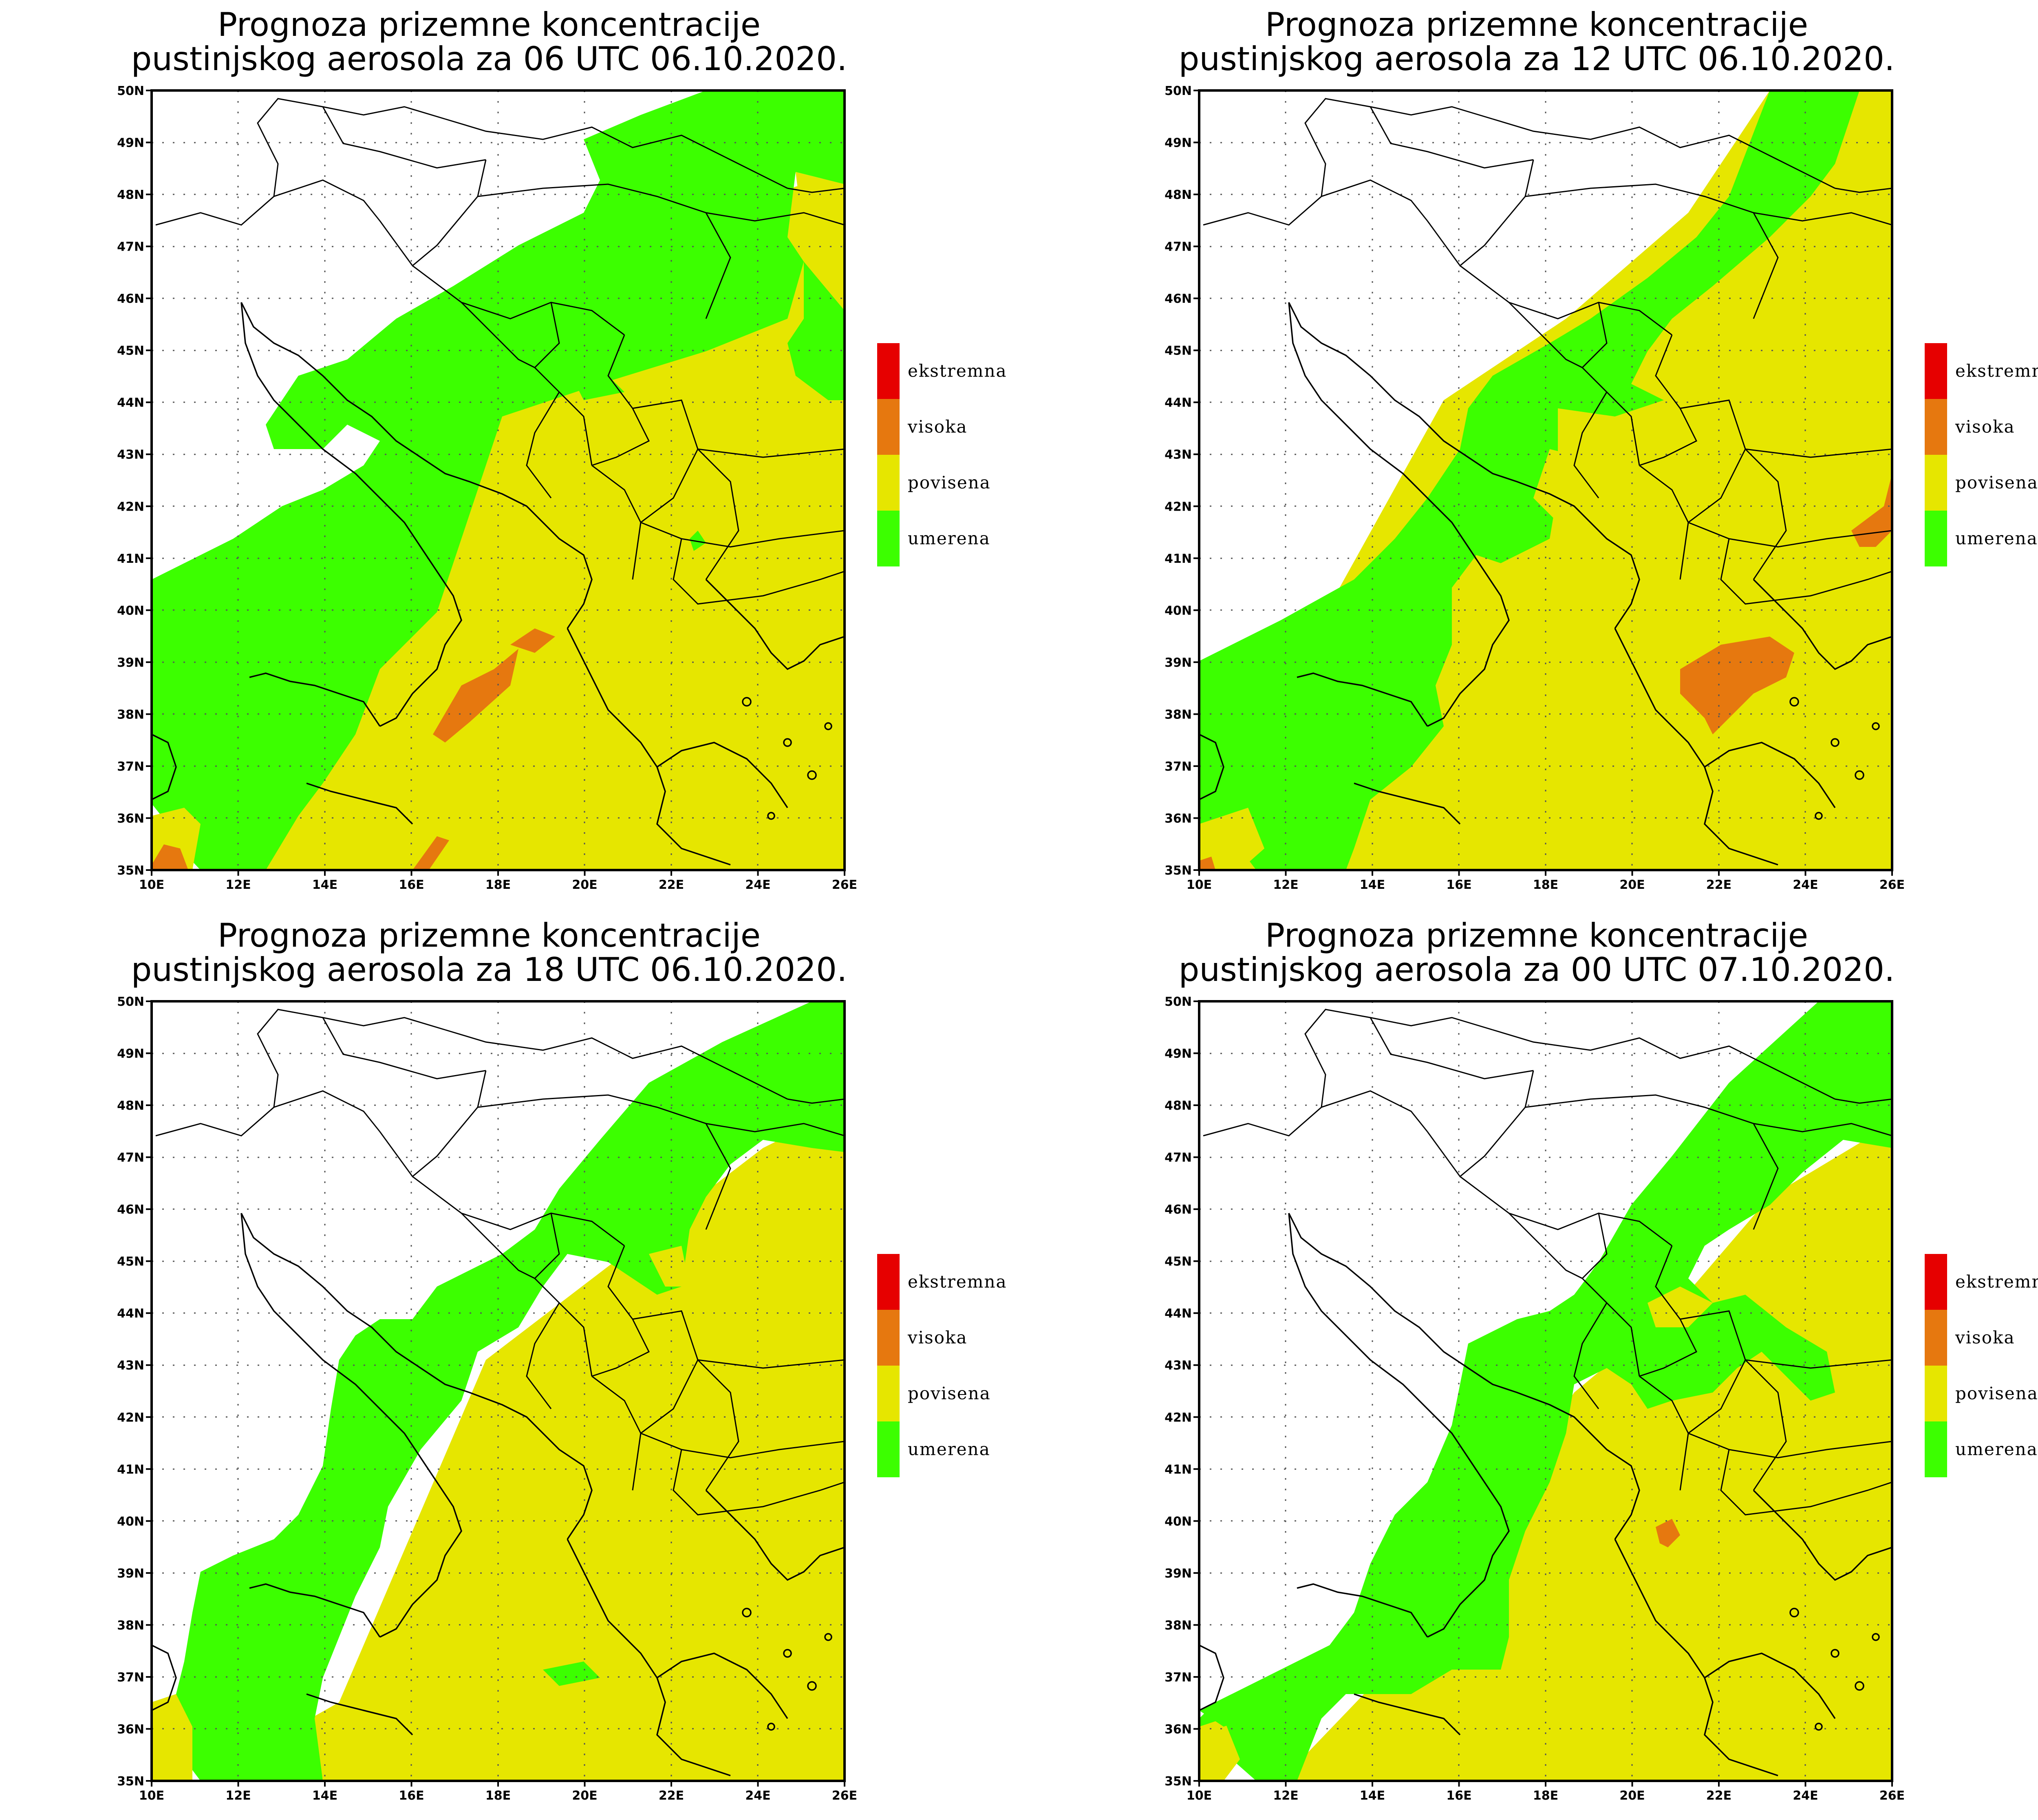 The image size is (2038, 1820). Describe the element at coordinates (1178, 1418) in the screenshot. I see `panel-4-lat-tick-label: 42N` at that location.